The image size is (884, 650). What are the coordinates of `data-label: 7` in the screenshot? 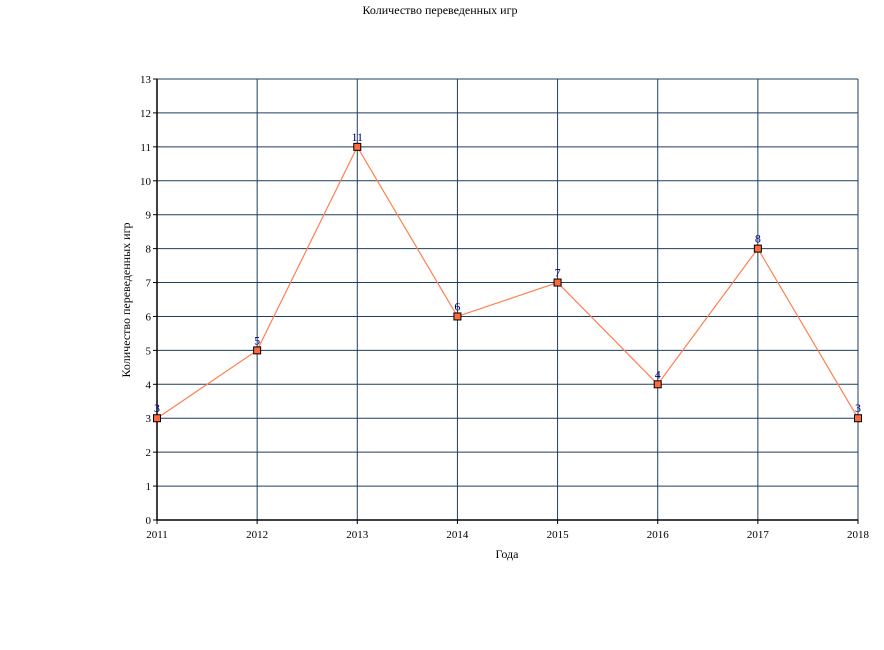 It's located at (558, 273).